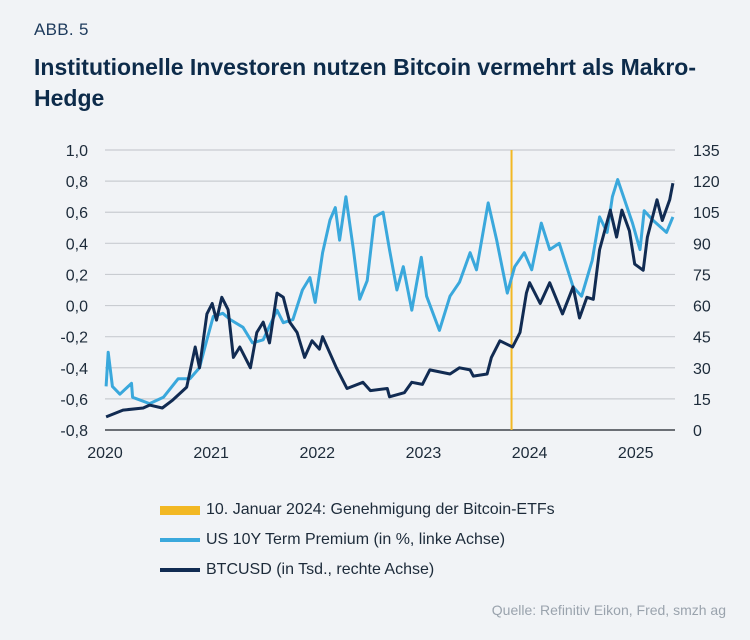 This screenshot has height=640, width=750. Describe the element at coordinates (320, 569) in the screenshot. I see `legend-label-btcusd: BTCUSD (in Tsd., rechte Achse)` at that location.